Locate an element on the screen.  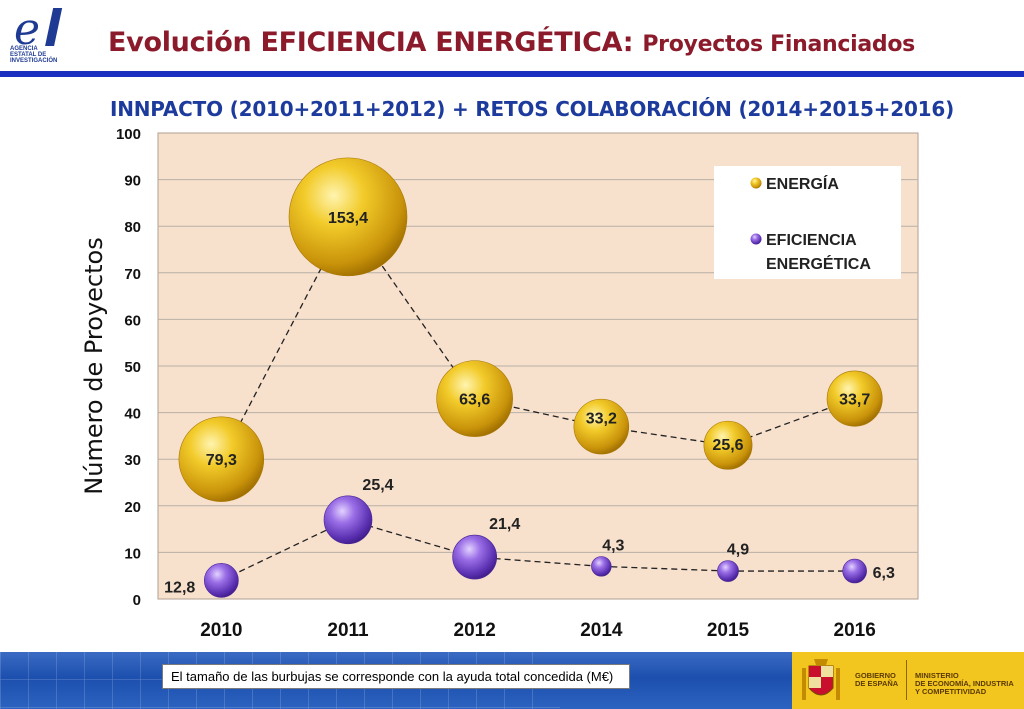
legend-eficiencia-marker is located at coordinates (756, 239).